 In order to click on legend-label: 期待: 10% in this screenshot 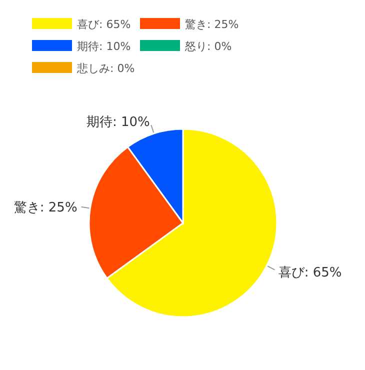, I will do `click(104, 46)`.